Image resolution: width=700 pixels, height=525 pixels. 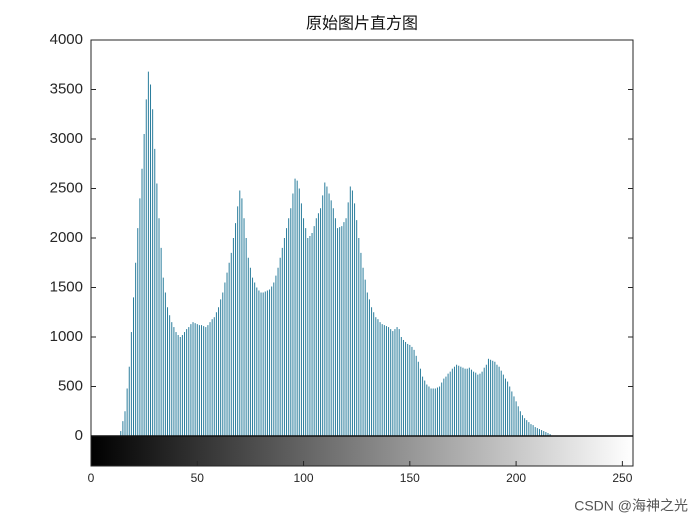 I want to click on watermark: CSDN @海神之光, so click(x=631, y=506).